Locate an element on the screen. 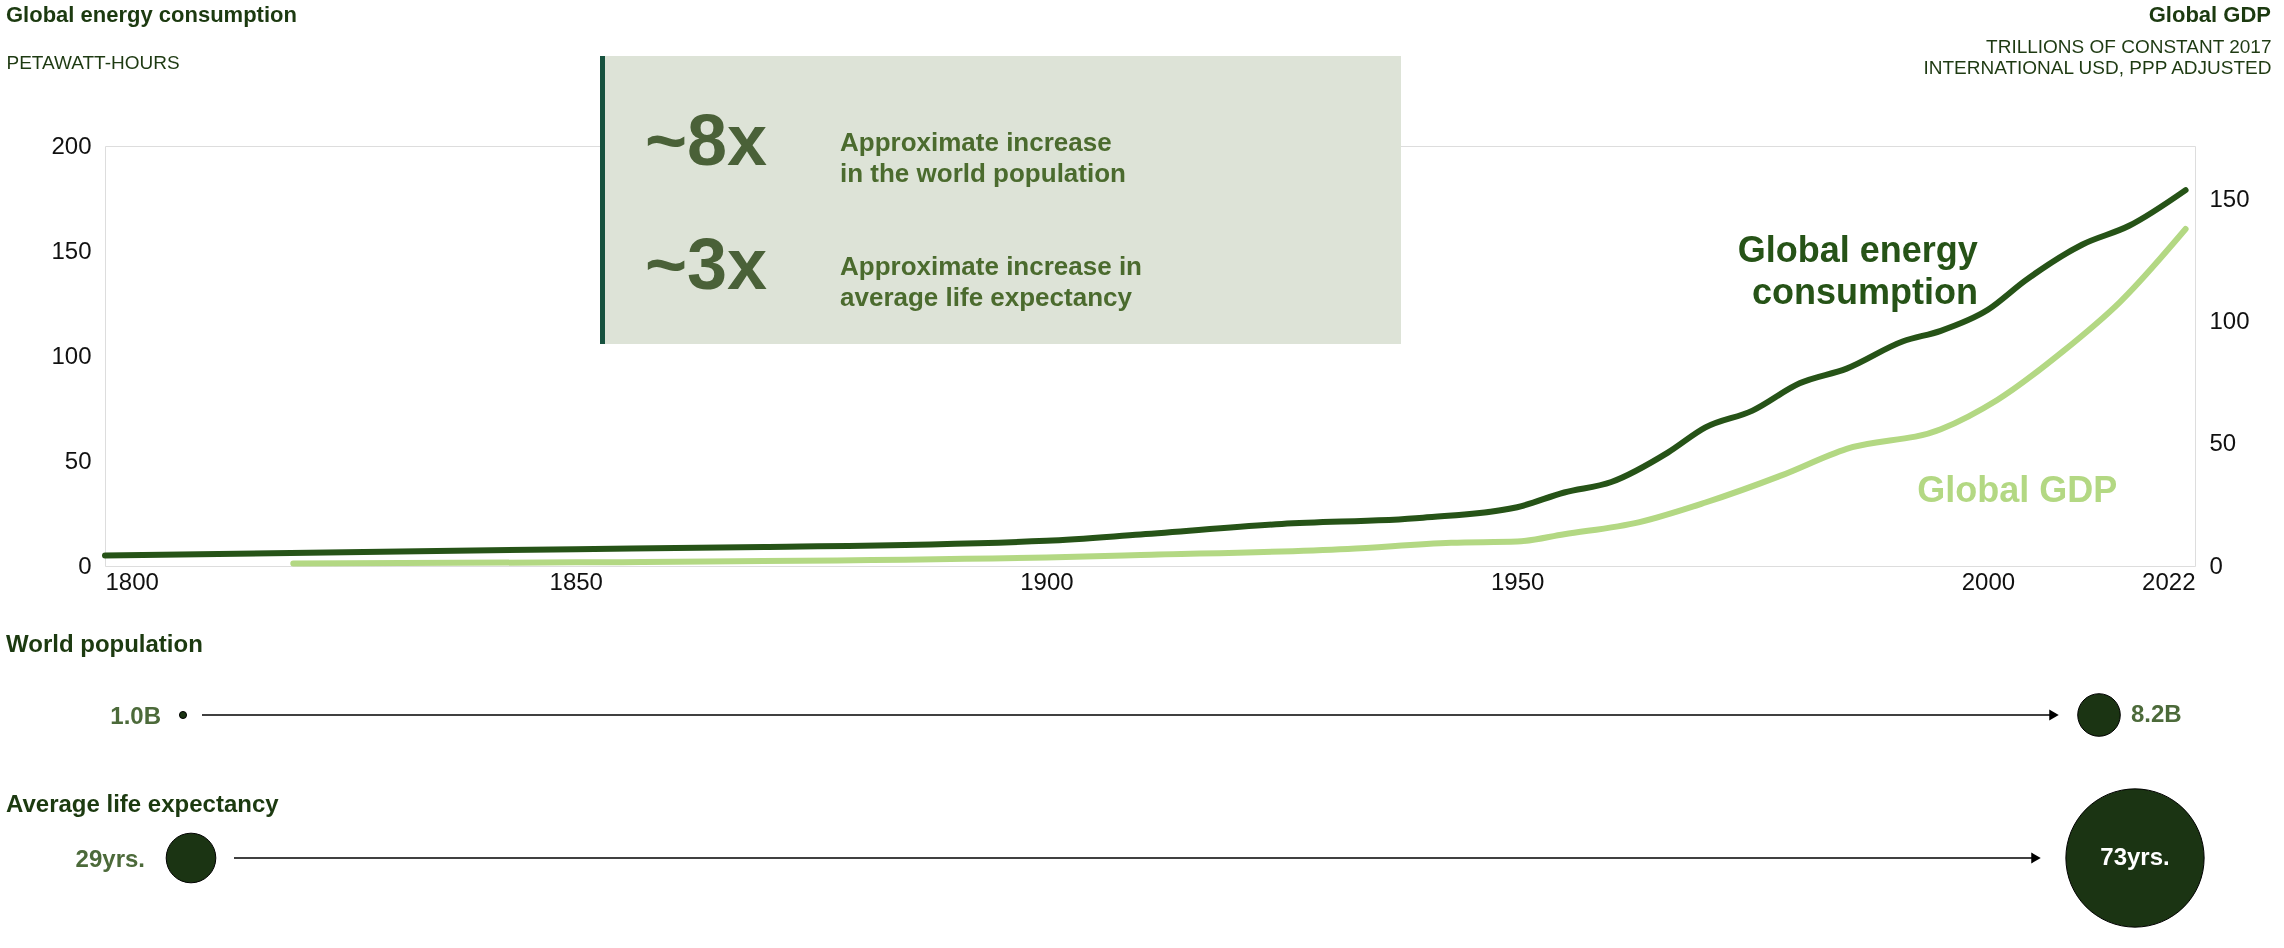 This screenshot has height=948, width=2284. text: World population is located at coordinates (104, 643).